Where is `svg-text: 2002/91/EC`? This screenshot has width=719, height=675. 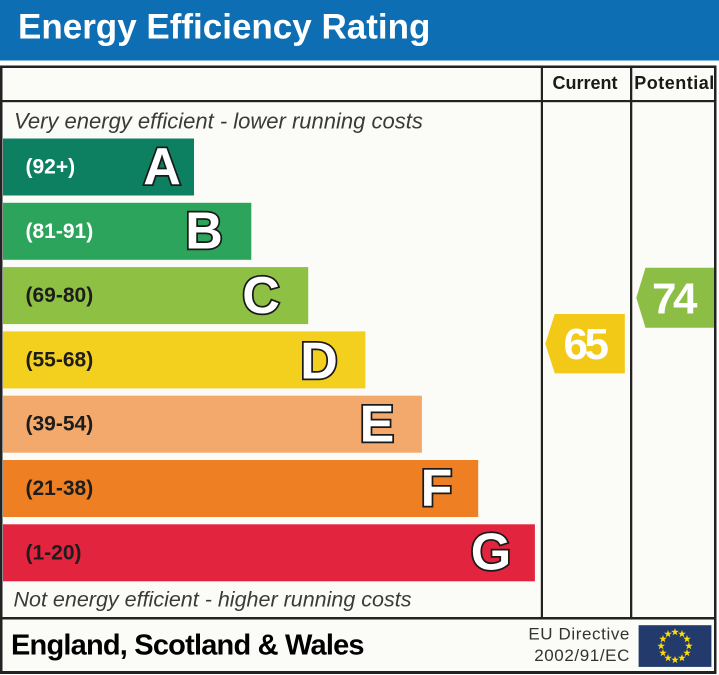 svg-text: 2002/91/EC is located at coordinates (582, 655).